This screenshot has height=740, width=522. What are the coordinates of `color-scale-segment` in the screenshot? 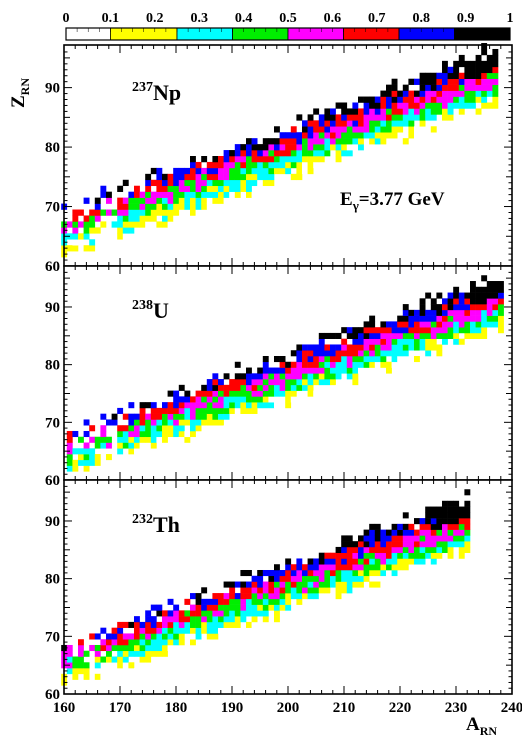 It's located at (204, 34).